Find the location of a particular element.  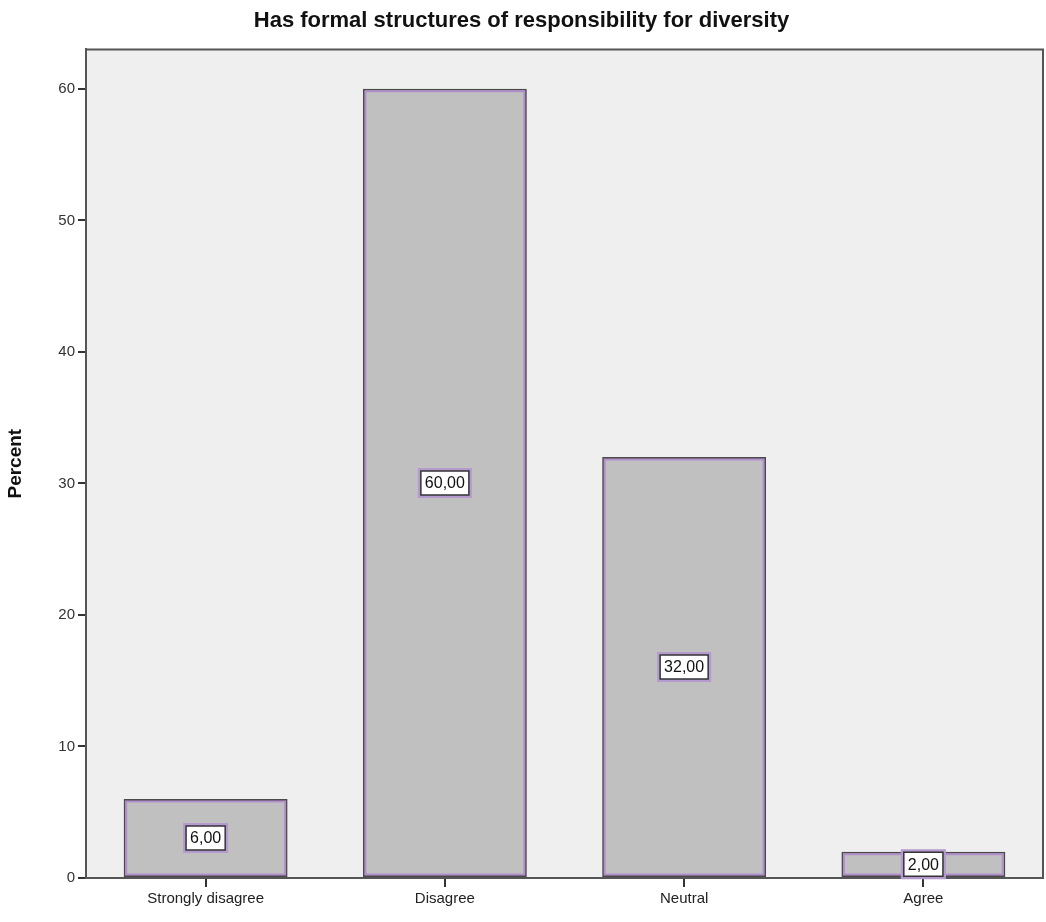

y-tick-label: 50 is located at coordinates (66, 219).